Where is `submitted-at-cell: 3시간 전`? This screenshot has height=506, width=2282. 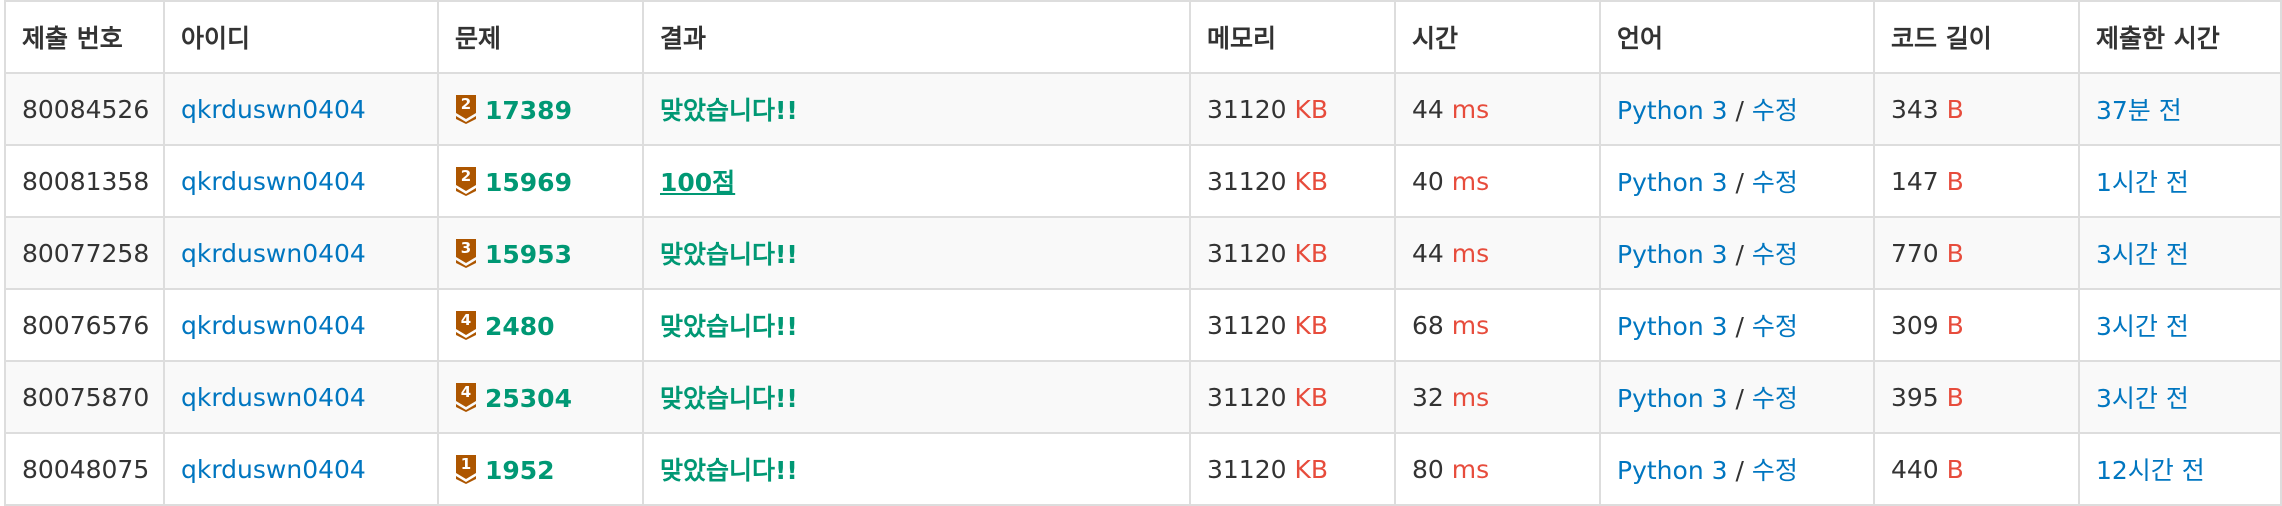
submitted-at-cell: 3시간 전 is located at coordinates (2180, 397).